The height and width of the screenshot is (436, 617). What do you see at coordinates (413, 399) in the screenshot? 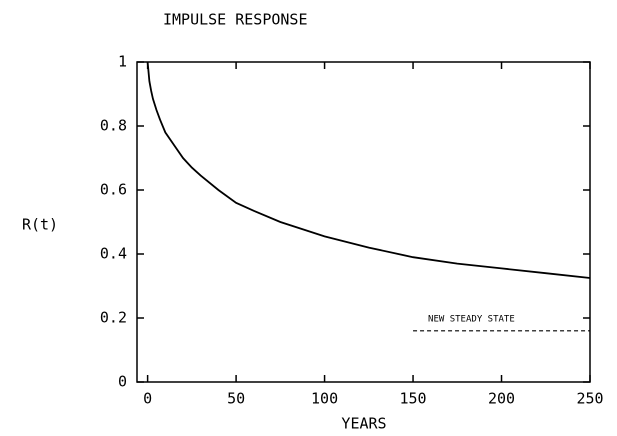
I see `x-tick-label: 150` at bounding box center [413, 399].